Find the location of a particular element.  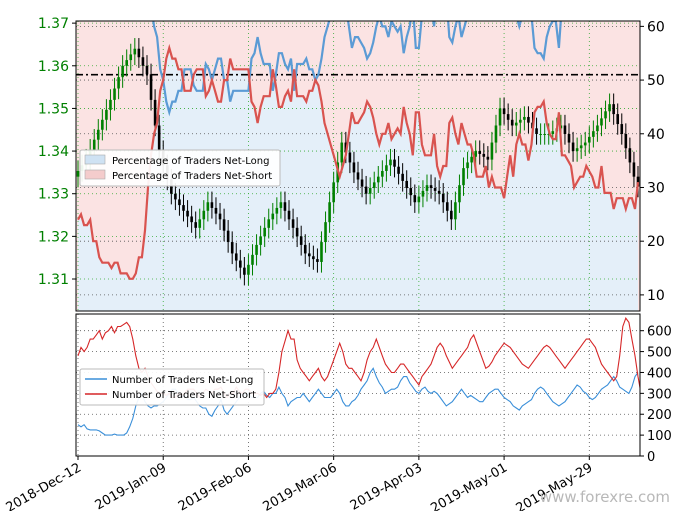

percent-axis: 10 20 30 40 50 60 is located at coordinates (652, 161).